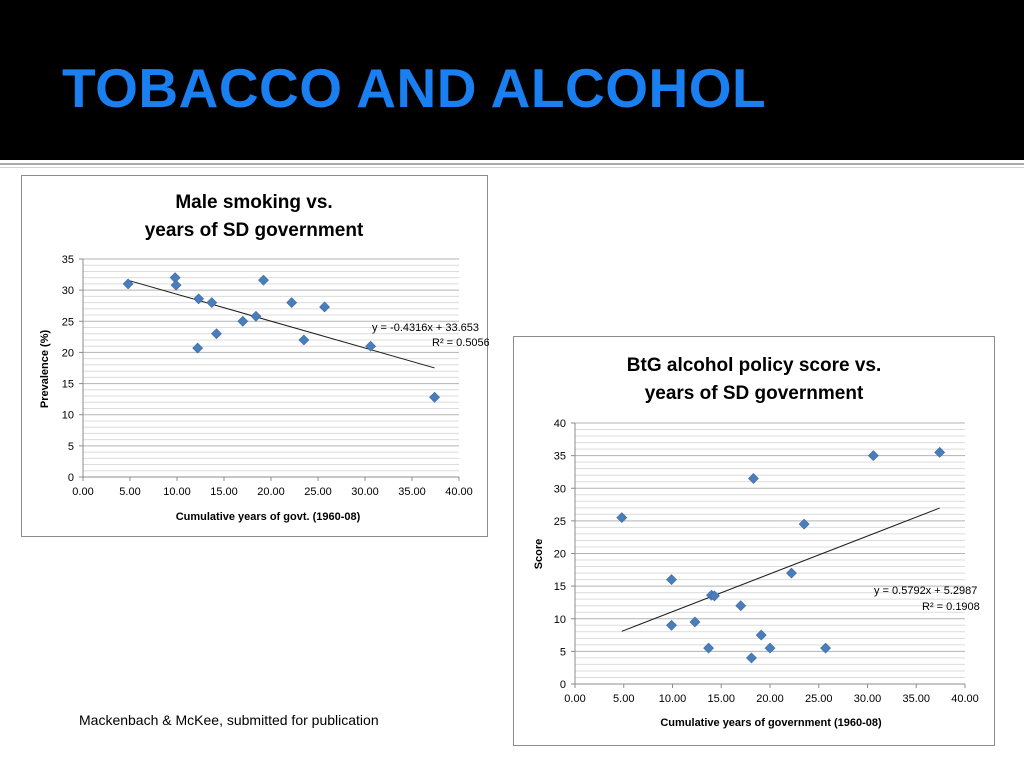 This screenshot has width=1024, height=768. I want to click on divider-line-thin, so click(512, 167).